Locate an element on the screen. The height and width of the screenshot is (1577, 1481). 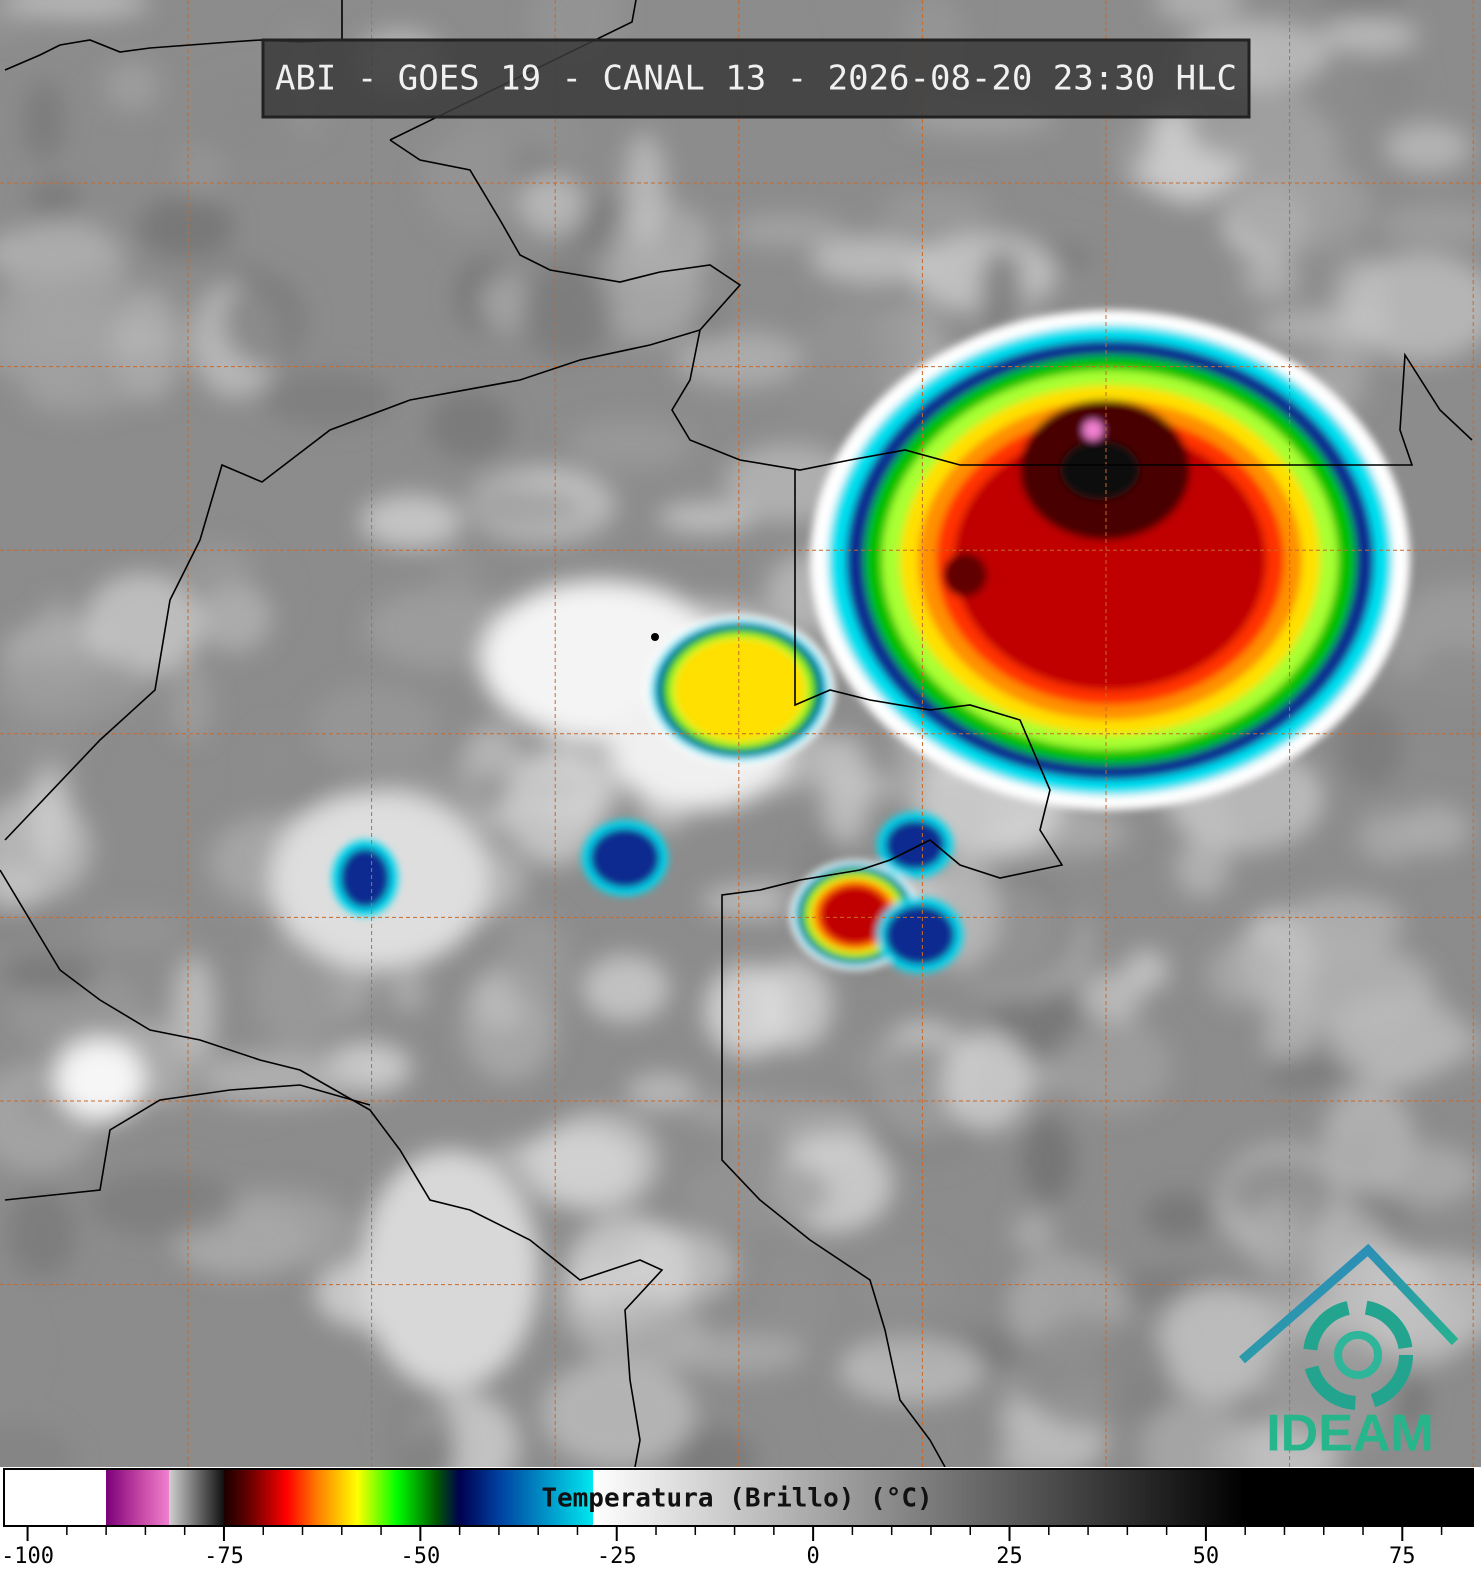
title-background is located at coordinates (756, 78).